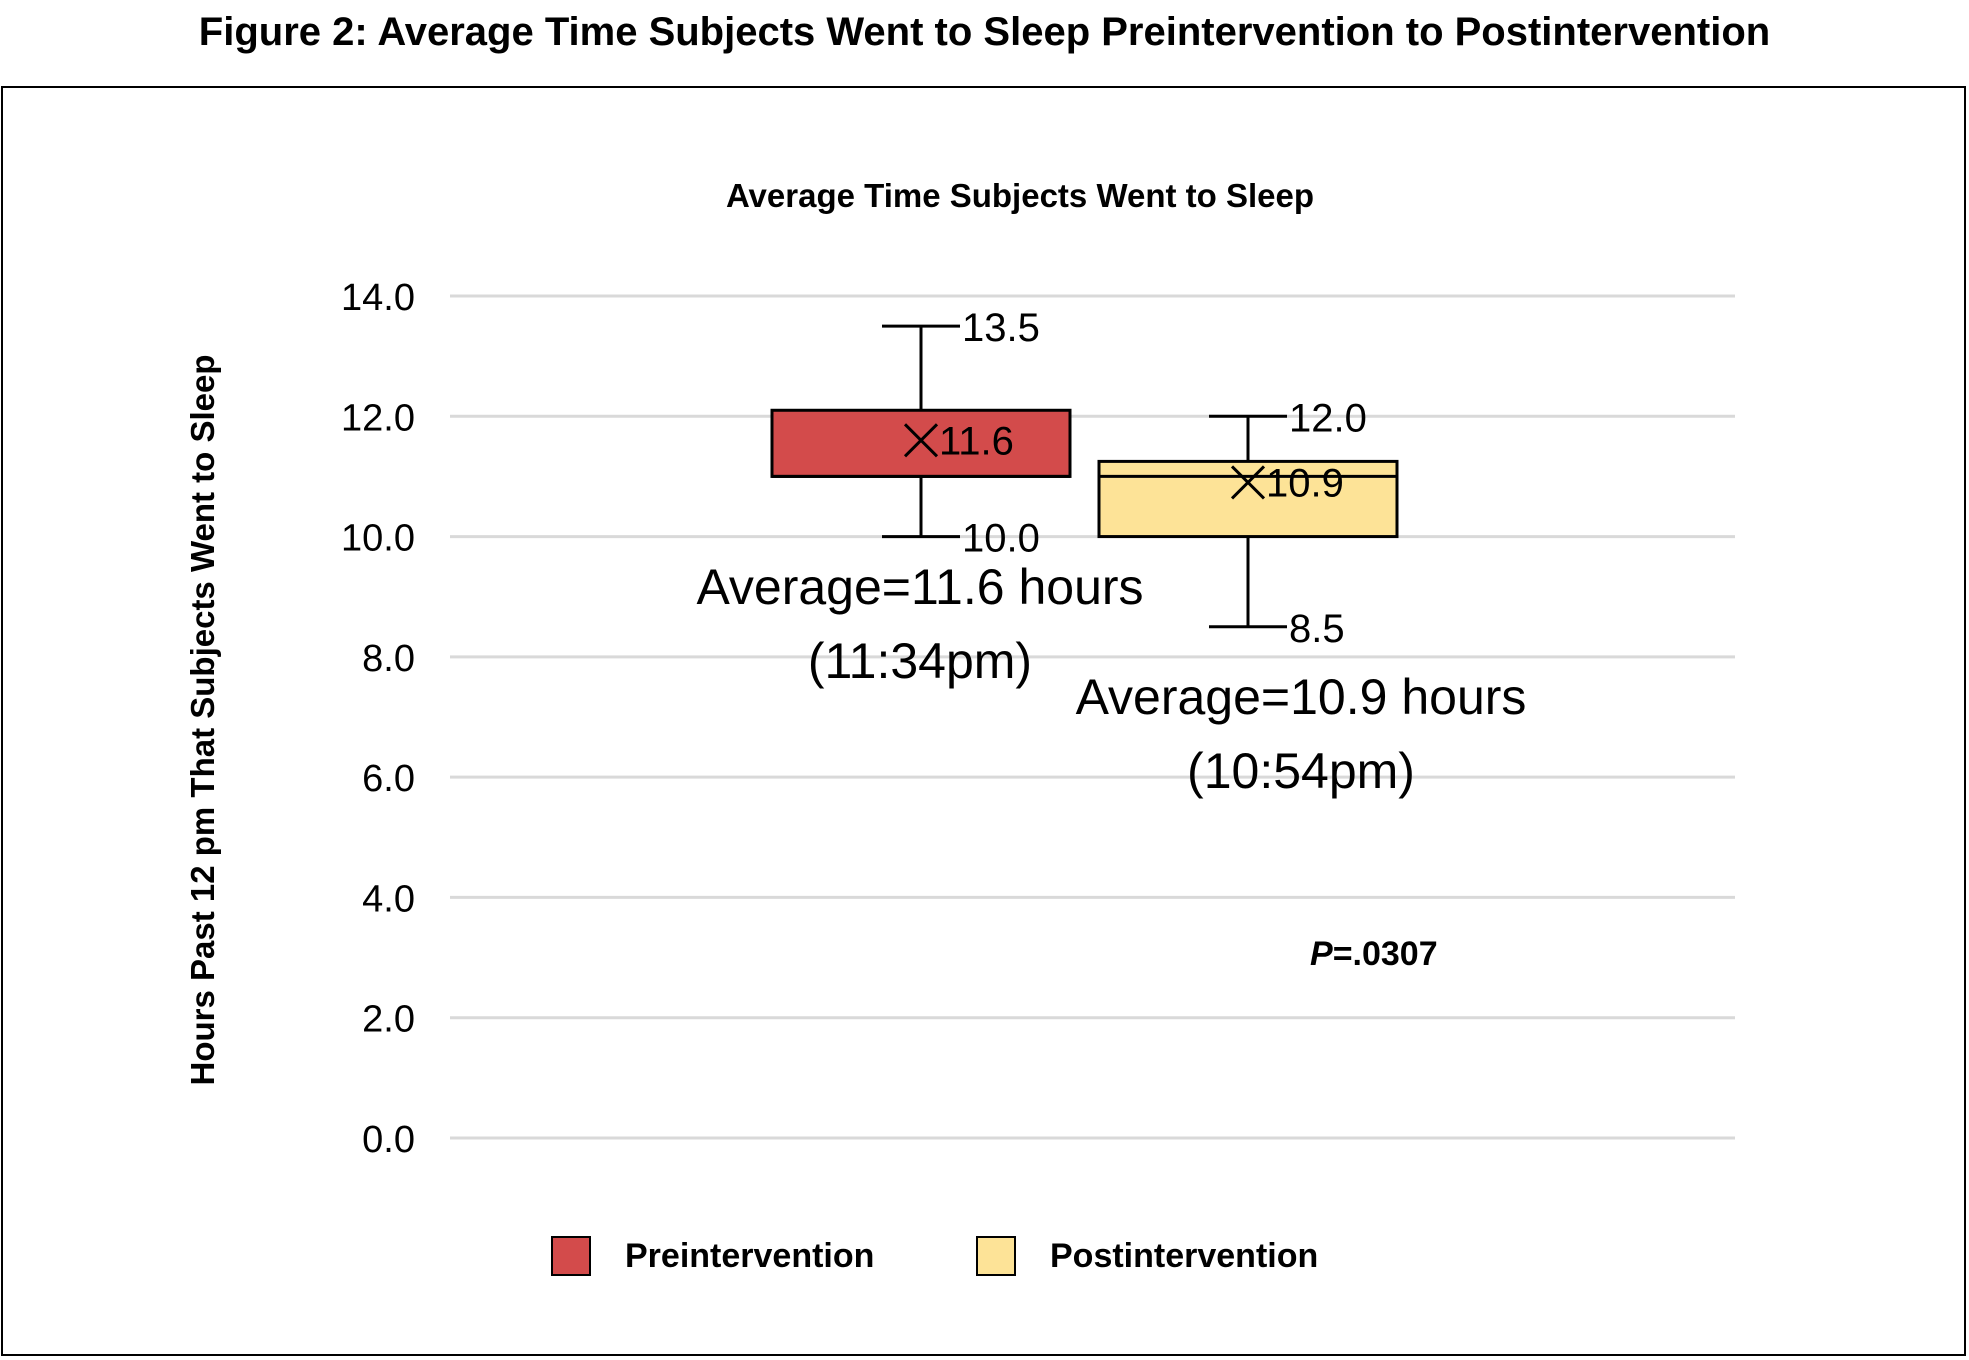 Image resolution: width=1969 pixels, height=1360 pixels. I want to click on min-data-label: 8.5, so click(1317, 629).